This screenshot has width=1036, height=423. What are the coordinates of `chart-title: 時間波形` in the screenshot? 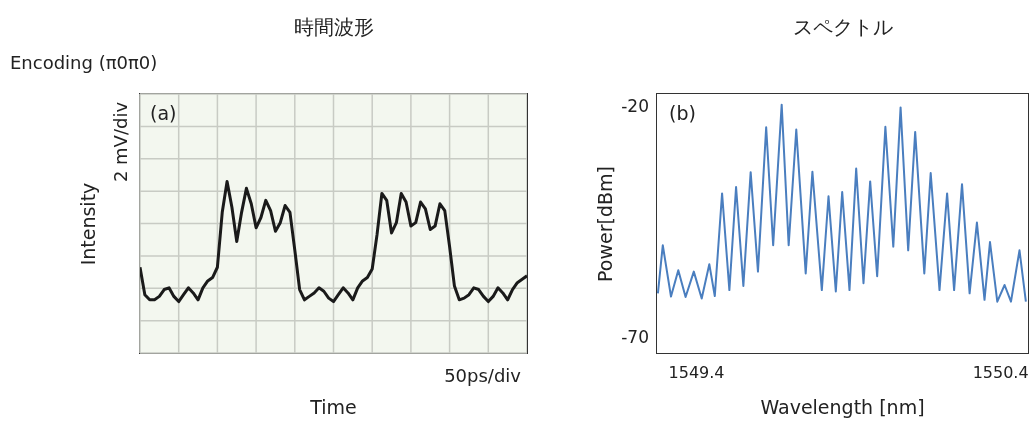 It's located at (333, 27).